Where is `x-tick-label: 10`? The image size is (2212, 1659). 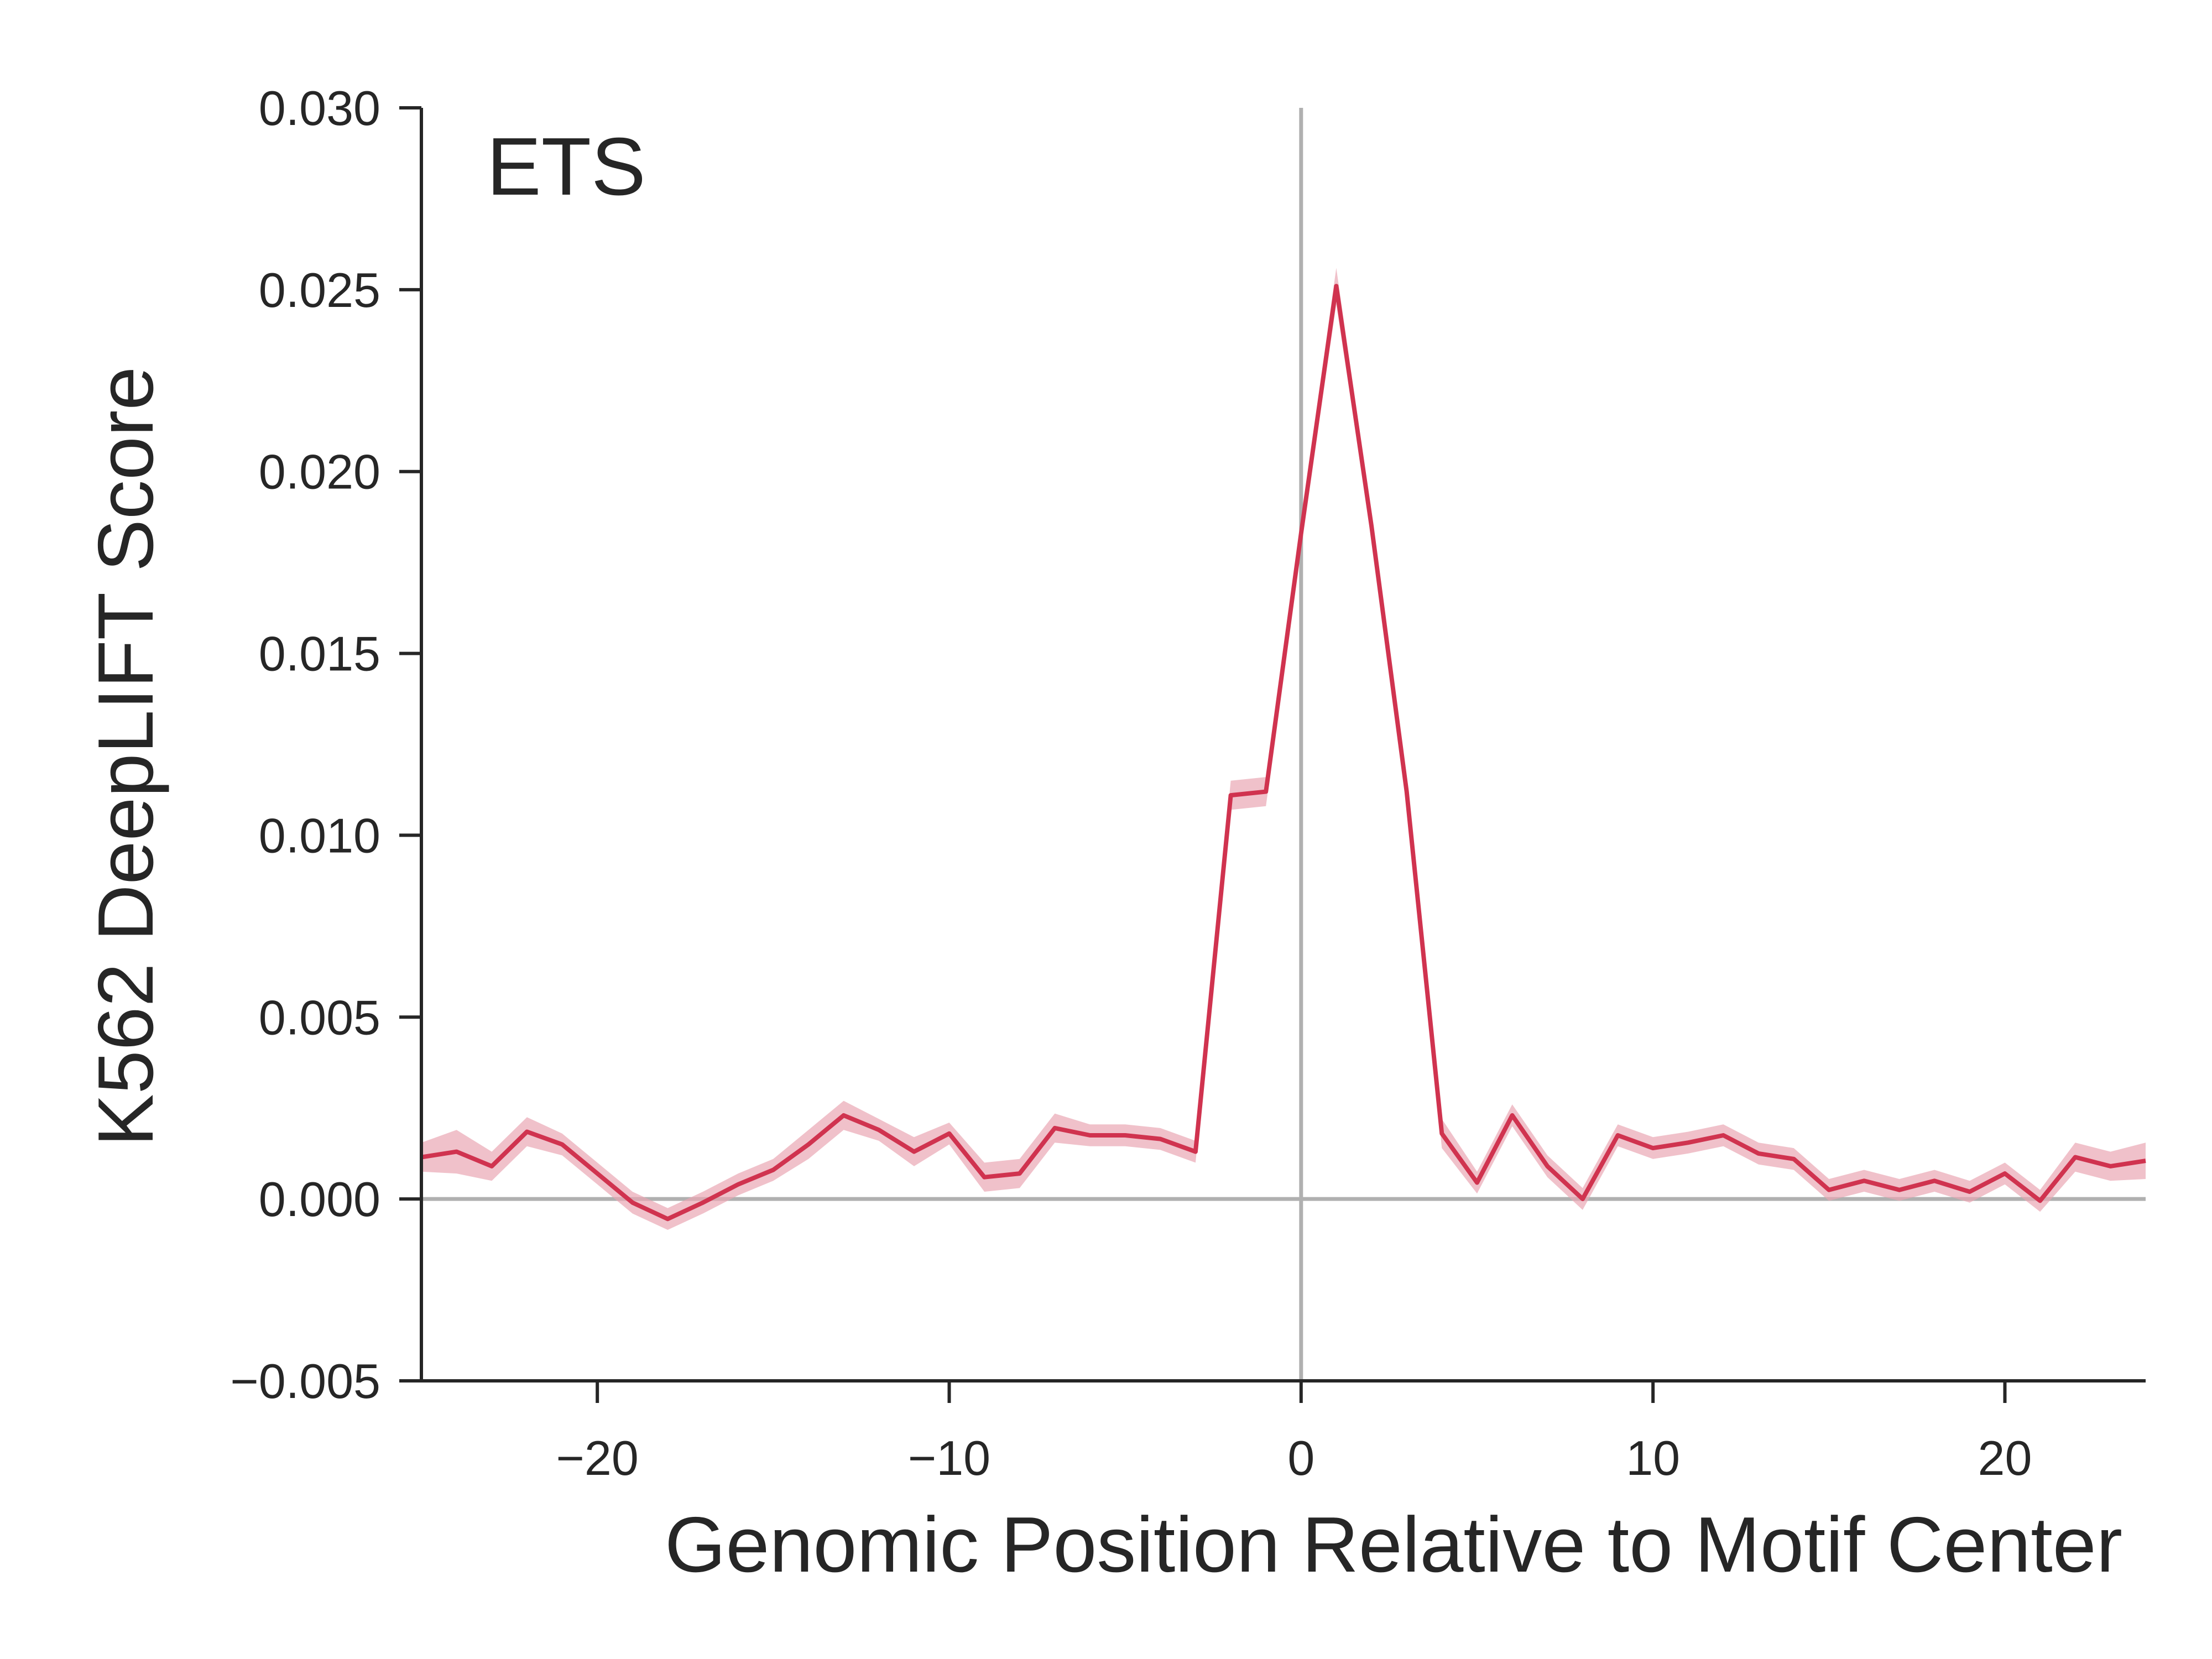
x-tick-label: 10 is located at coordinates (1653, 1458).